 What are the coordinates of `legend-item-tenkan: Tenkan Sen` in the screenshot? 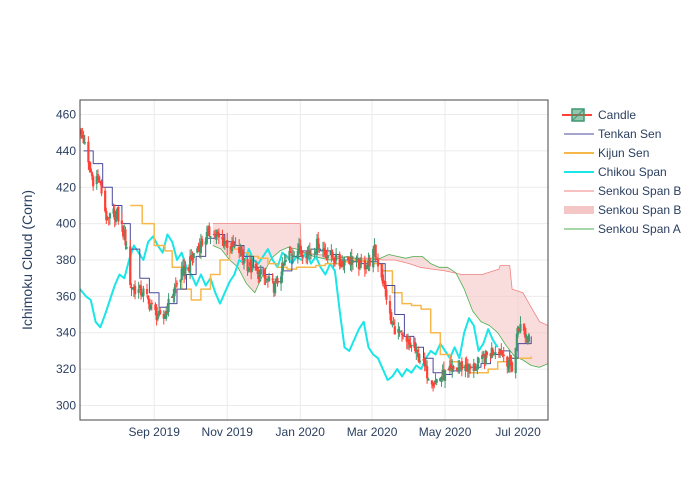 It's located at (612, 134).